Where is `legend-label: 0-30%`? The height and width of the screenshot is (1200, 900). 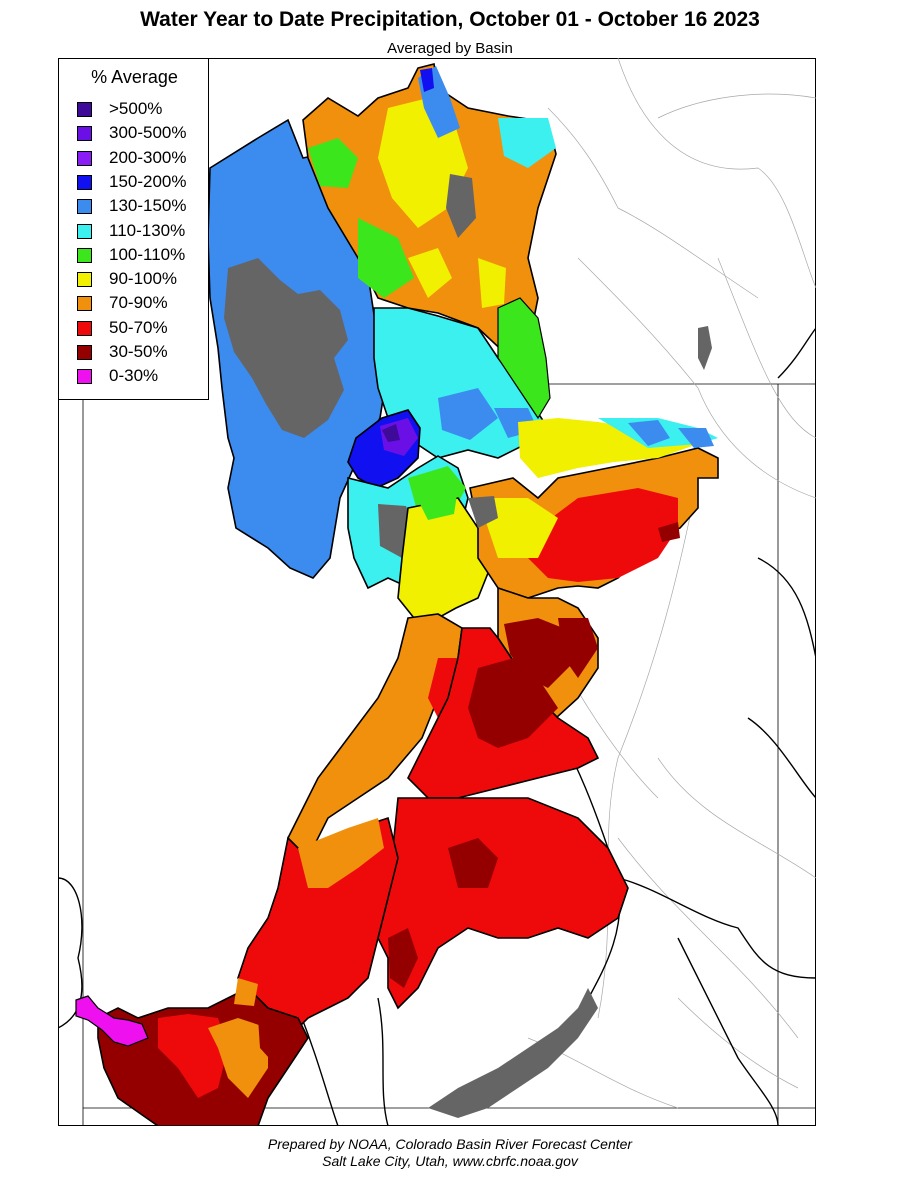 legend-label: 0-30% is located at coordinates (134, 376).